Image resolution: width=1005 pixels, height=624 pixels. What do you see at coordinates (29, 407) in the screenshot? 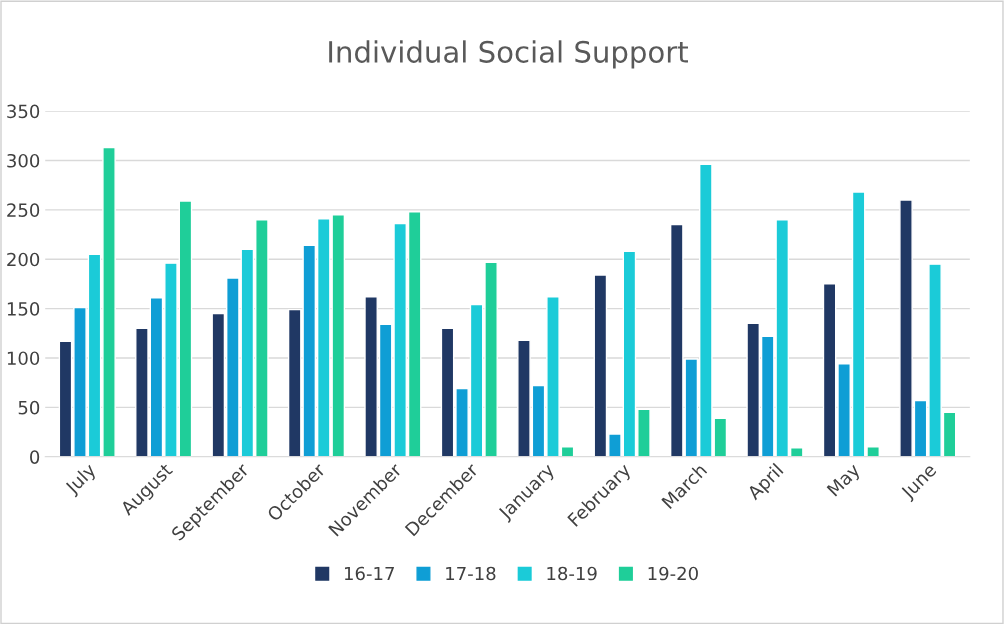
I see `y-tick-label: 50` at bounding box center [29, 407].